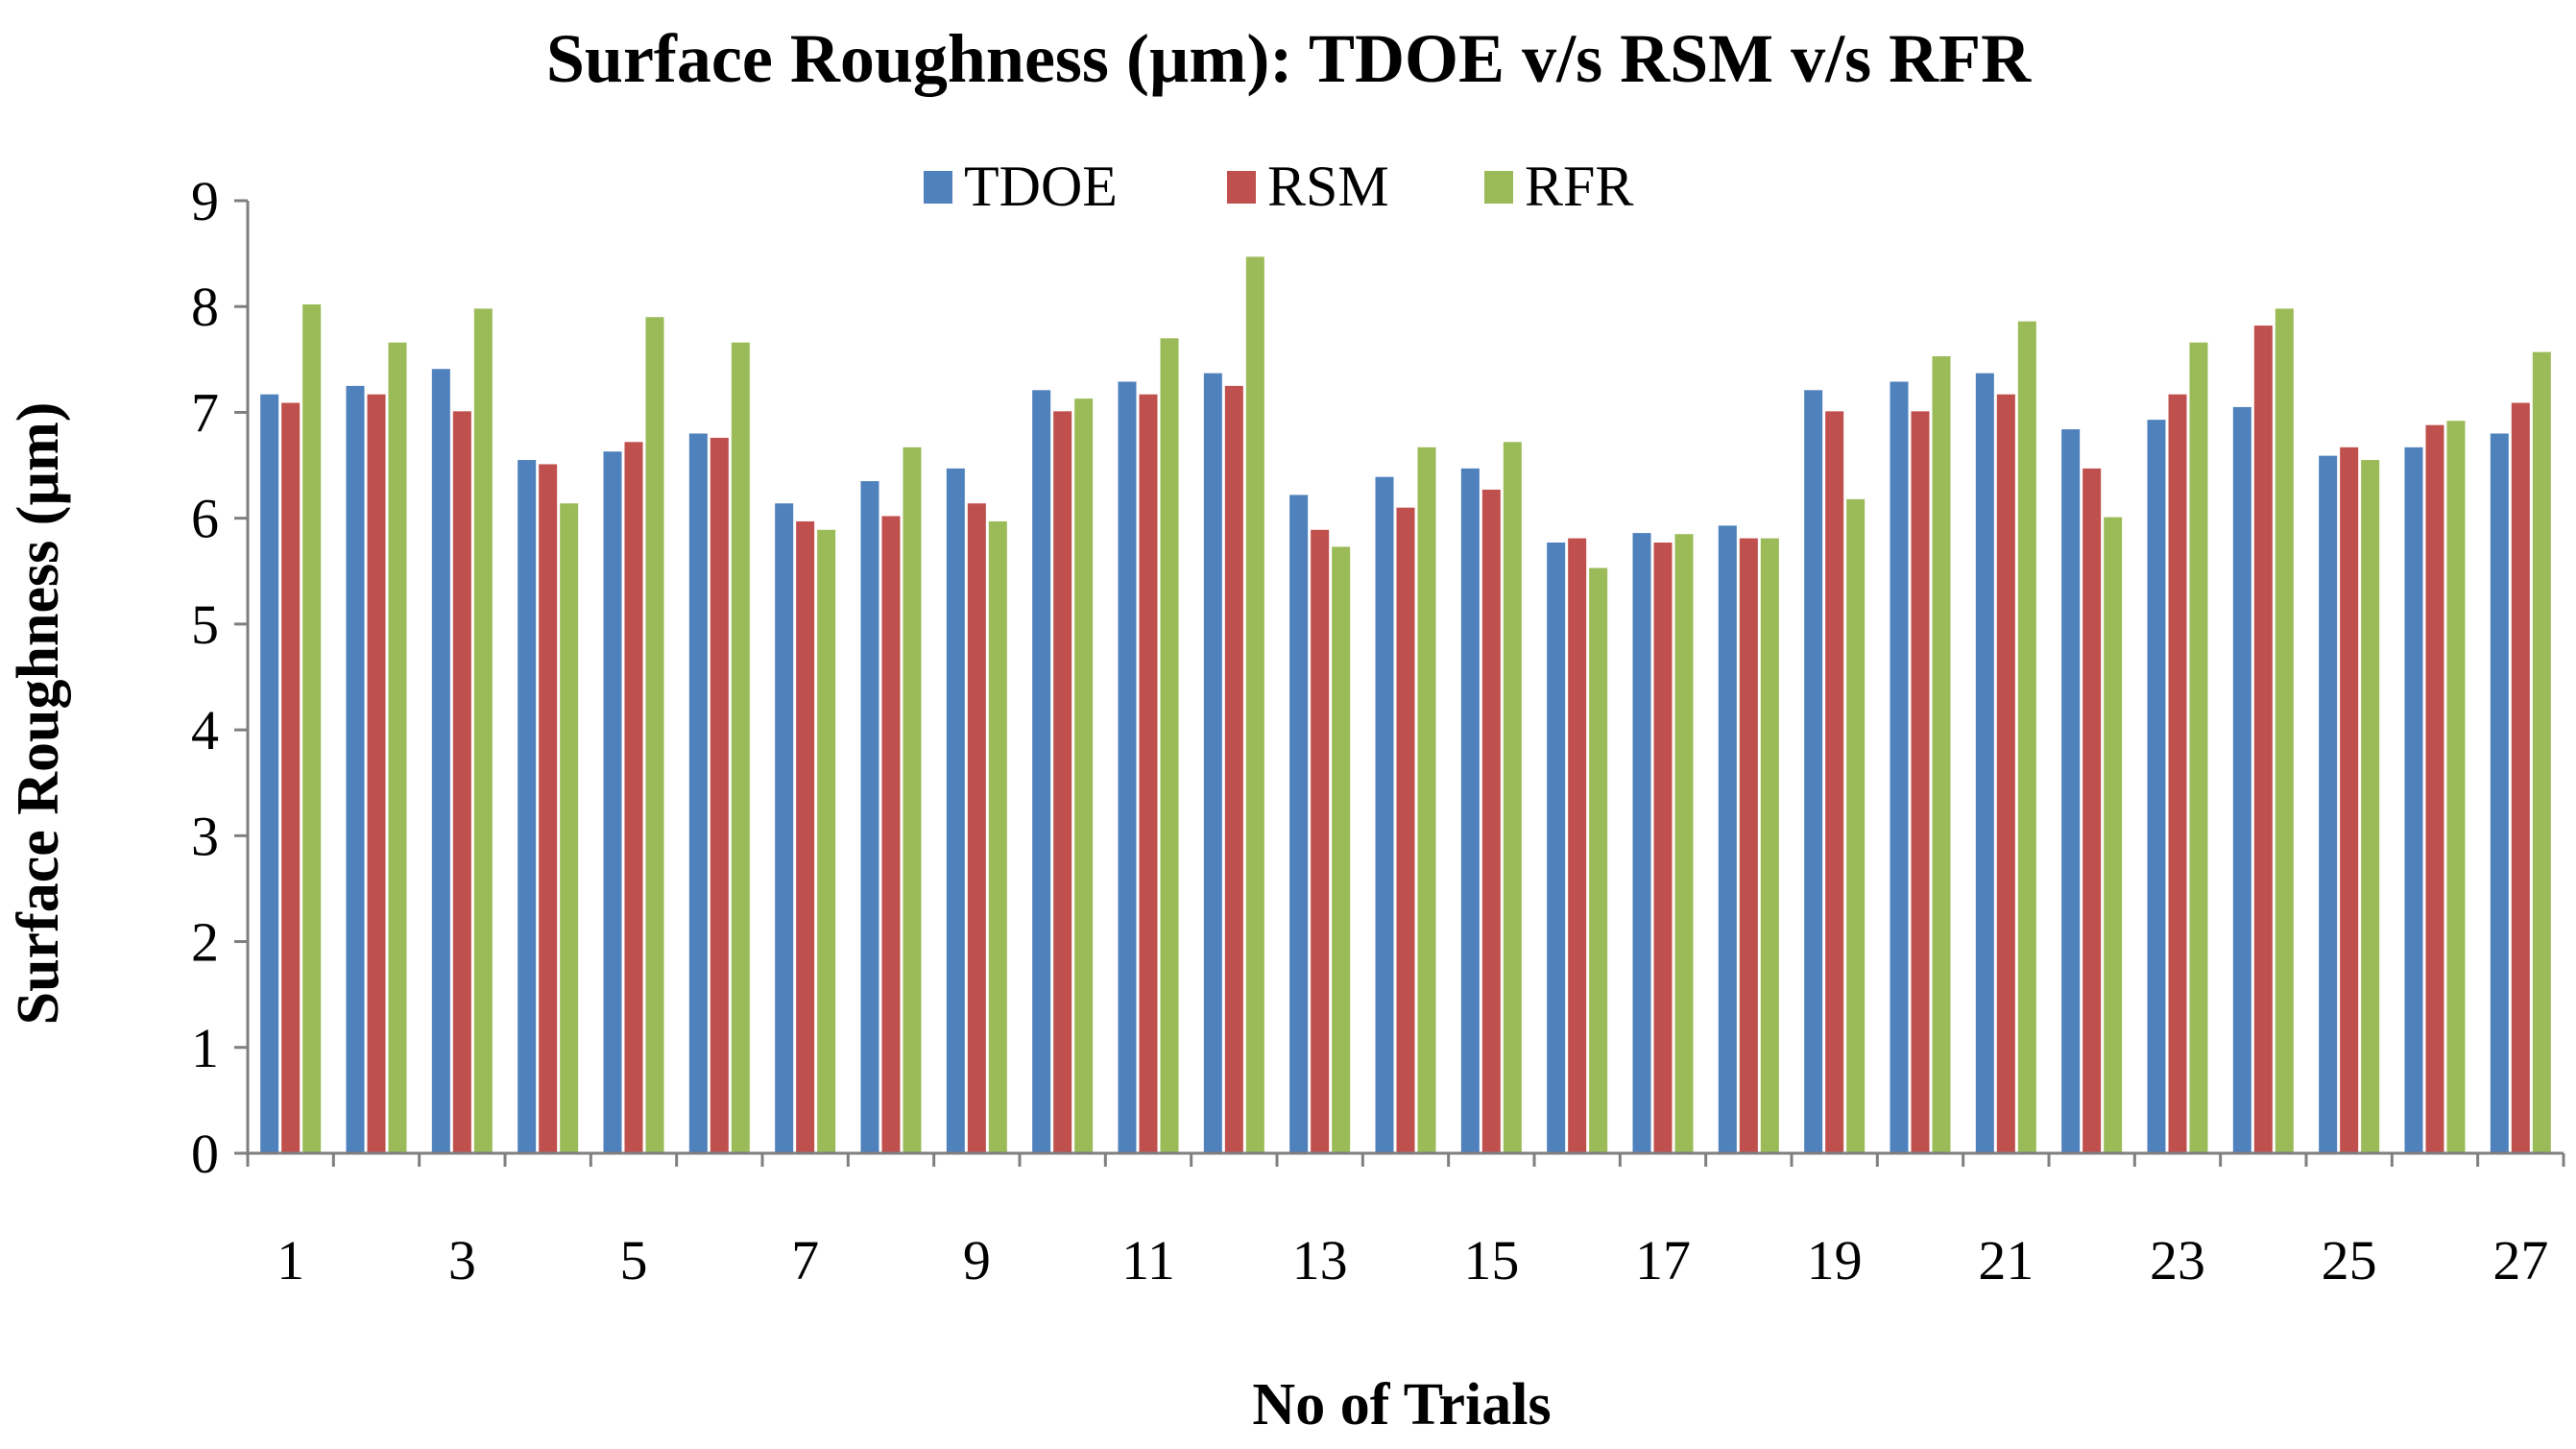  I want to click on legend-item-rsm: RSM, so click(1308, 186).